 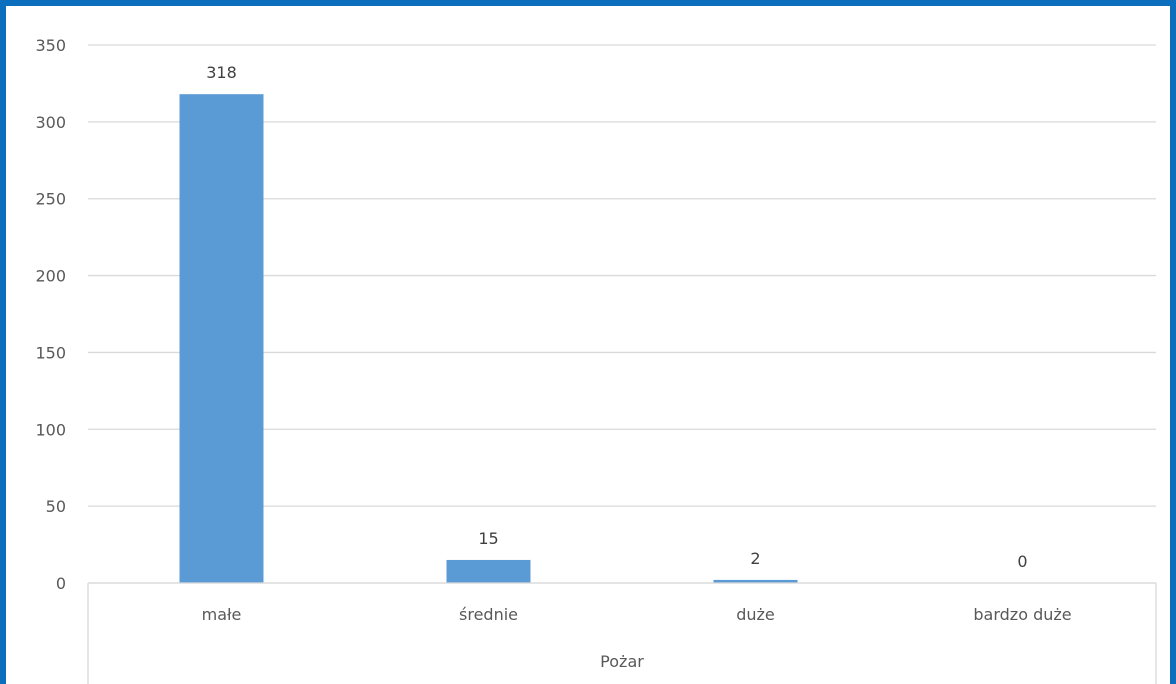 I want to click on y-tick-label: 150, so click(x=50, y=352).